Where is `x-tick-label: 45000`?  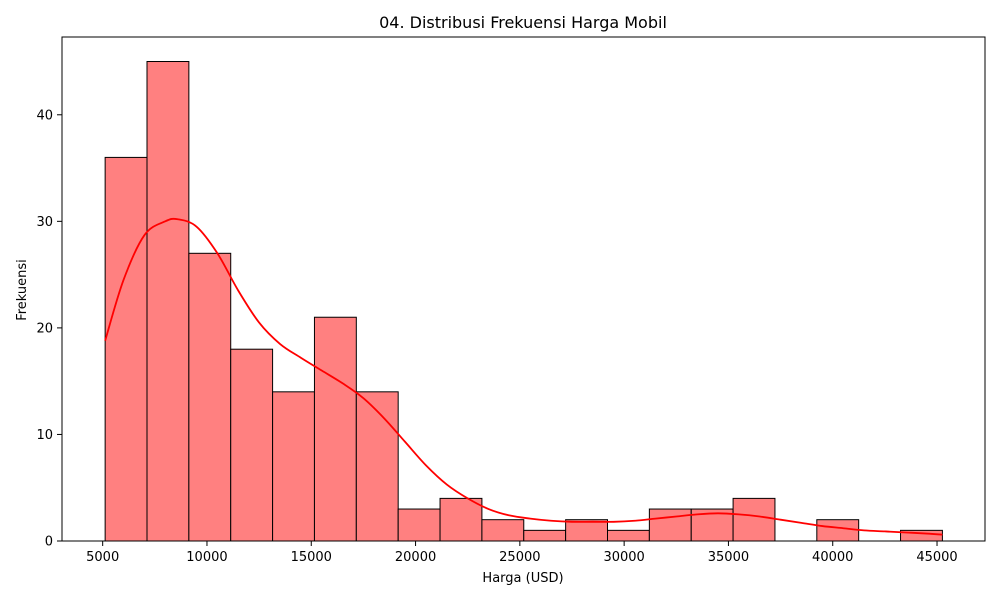 x-tick-label: 45000 is located at coordinates (936, 557).